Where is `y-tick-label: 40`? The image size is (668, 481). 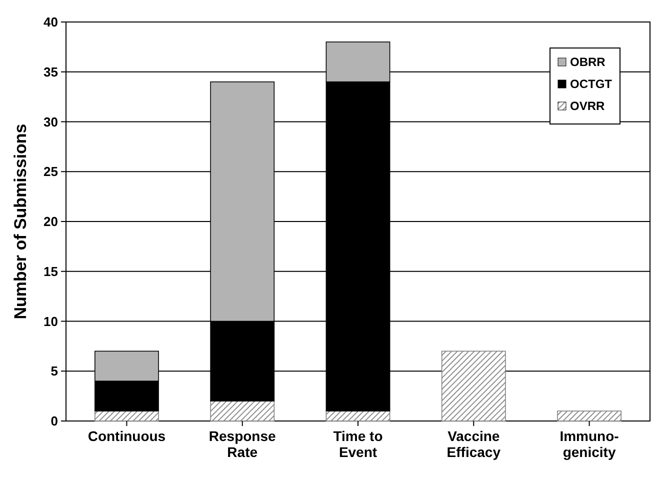 y-tick-label: 40 is located at coordinates (51, 22).